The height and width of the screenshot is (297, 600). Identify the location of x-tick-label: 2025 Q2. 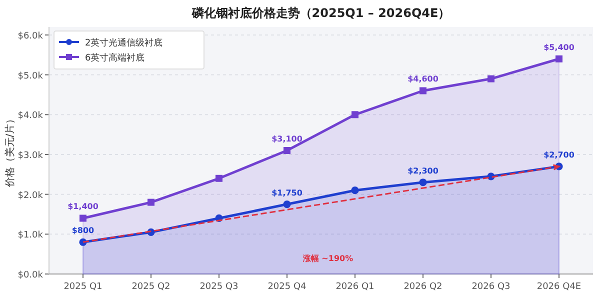
(151, 287).